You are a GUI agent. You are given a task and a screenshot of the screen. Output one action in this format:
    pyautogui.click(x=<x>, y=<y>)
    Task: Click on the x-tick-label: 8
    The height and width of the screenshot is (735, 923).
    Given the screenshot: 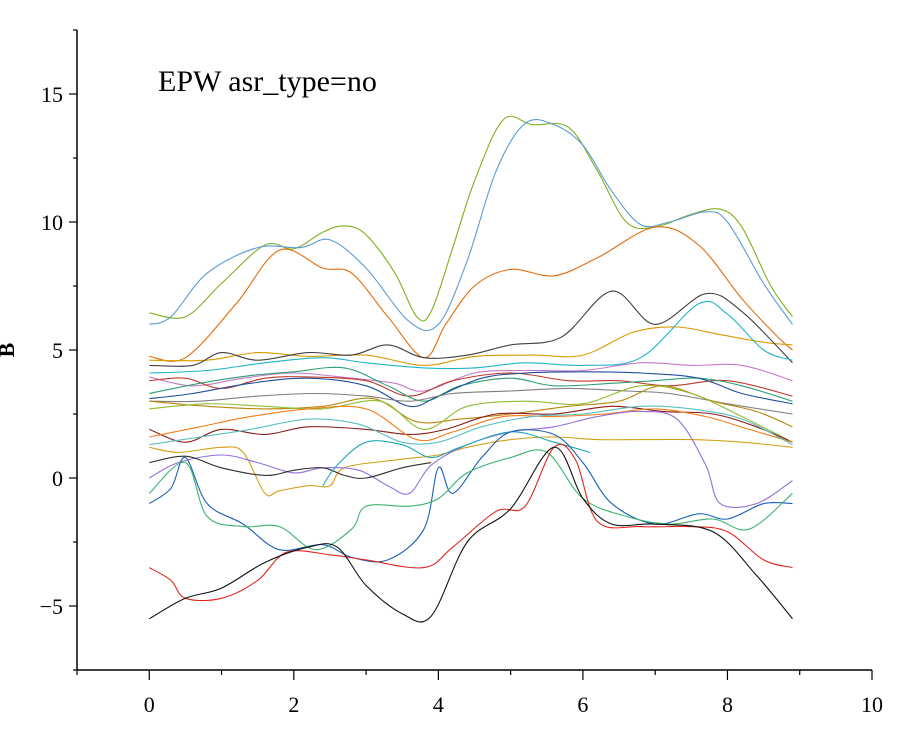 What is the action you would take?
    pyautogui.click(x=727, y=704)
    